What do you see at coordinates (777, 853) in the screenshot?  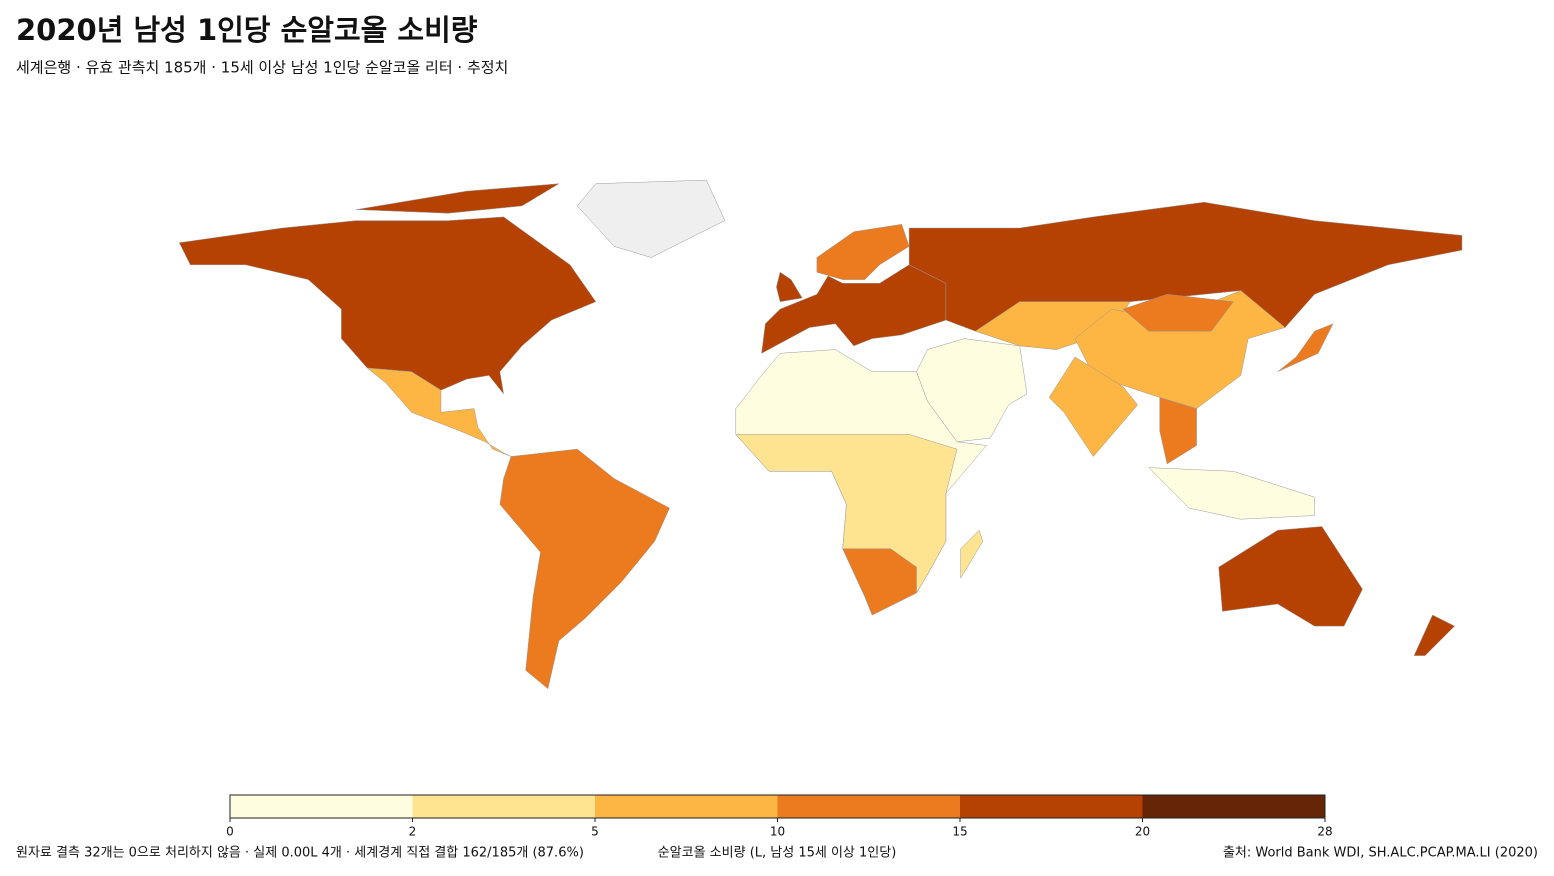 I see `colorbar-label: 순알코올 소비량 (L, 남성 15세 이상 1인당)` at bounding box center [777, 853].